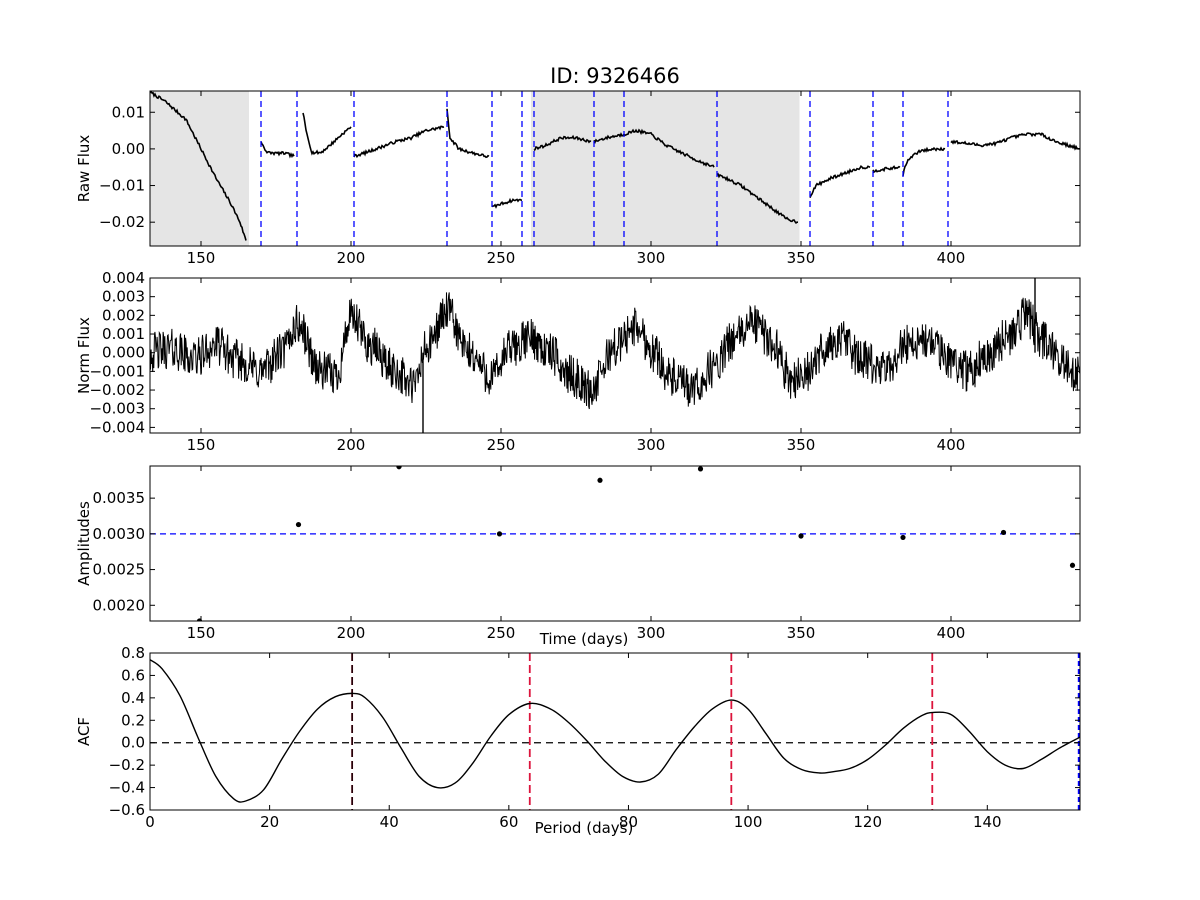 This screenshot has width=1200, height=900. Describe the element at coordinates (84, 731) in the screenshot. I see `y-axis-label: ACF` at that location.